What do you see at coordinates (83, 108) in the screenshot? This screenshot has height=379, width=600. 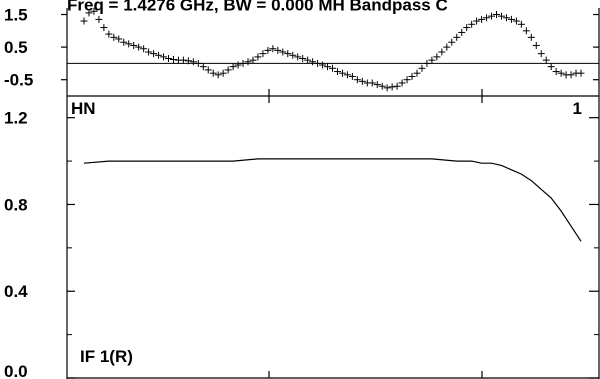 I see `panel-label-left: HN` at bounding box center [83, 108].